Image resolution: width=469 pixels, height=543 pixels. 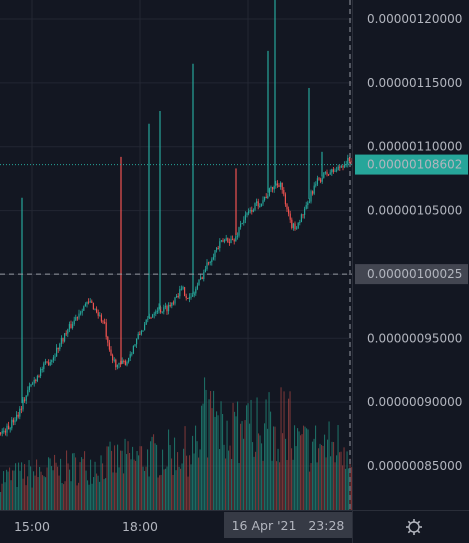 I want to click on time-axis: 15:00 18:00, so click(x=86, y=526).